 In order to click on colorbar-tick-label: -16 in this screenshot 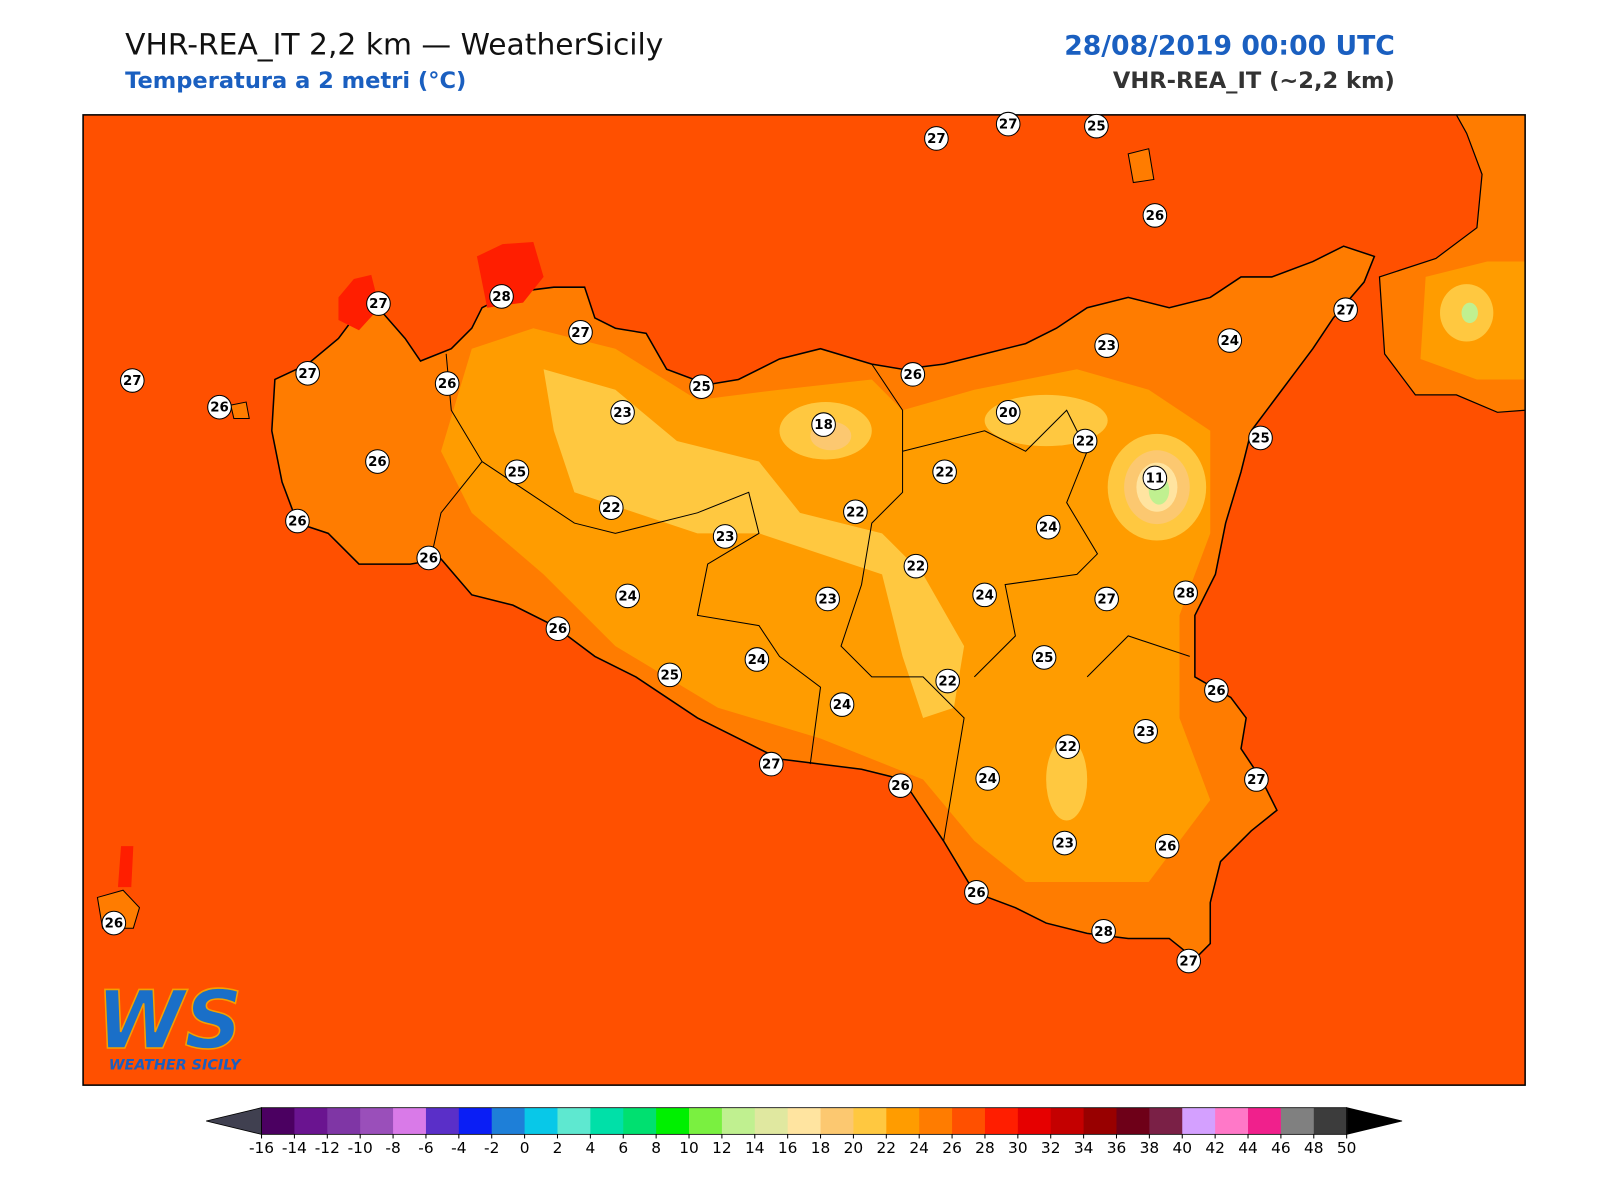, I will do `click(261, 1148)`.